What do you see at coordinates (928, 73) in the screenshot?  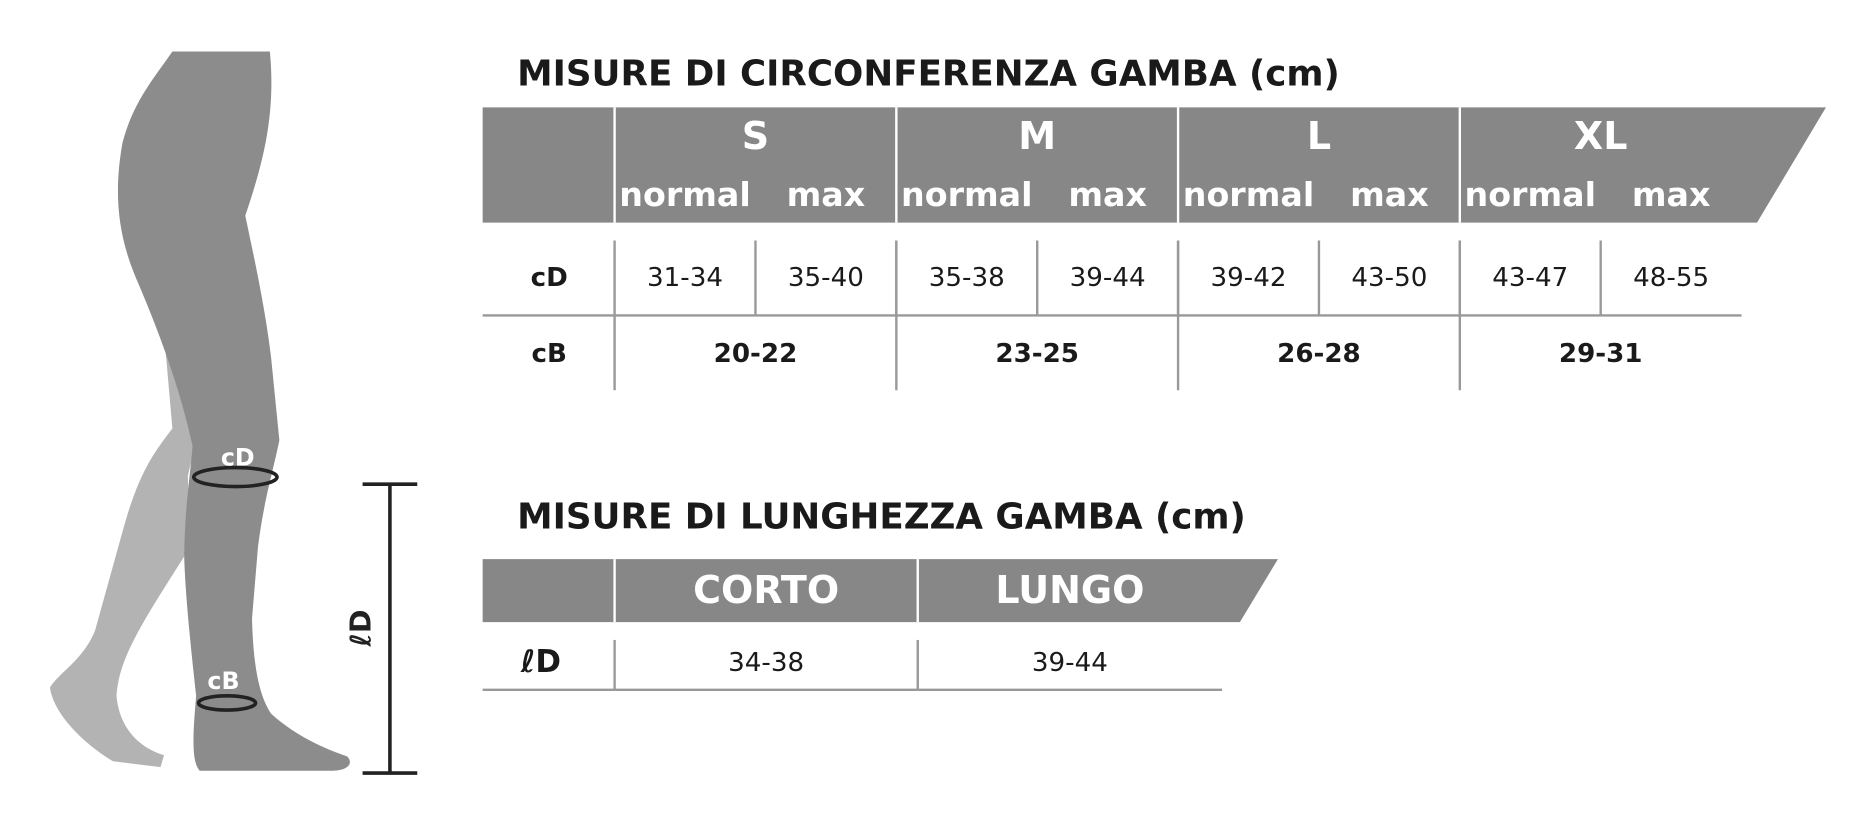 I see `circumference-title: MISURE DI CIRCONFERENZA GAMBA (cm)` at bounding box center [928, 73].